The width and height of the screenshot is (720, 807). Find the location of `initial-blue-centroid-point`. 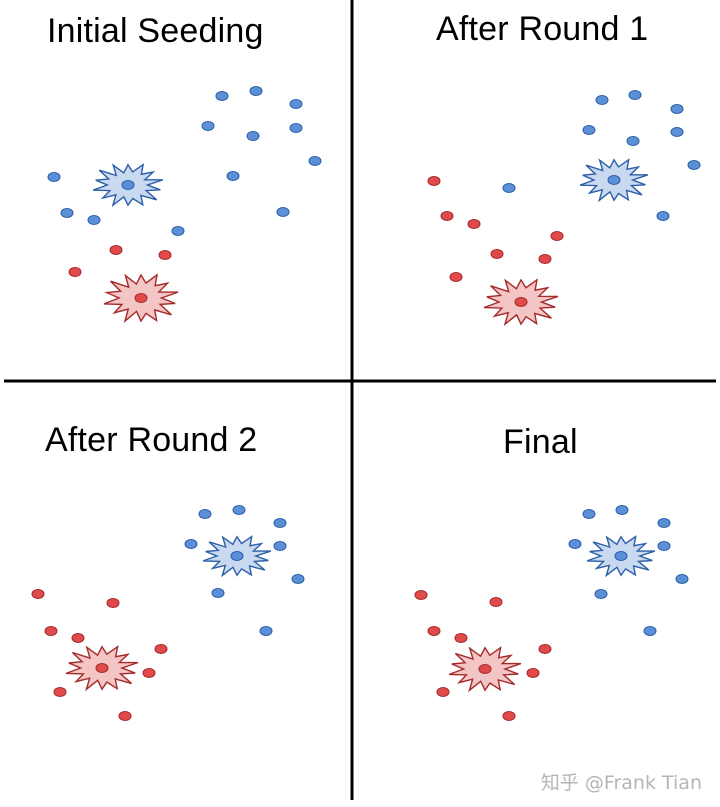

initial-blue-centroid-point is located at coordinates (128, 185).